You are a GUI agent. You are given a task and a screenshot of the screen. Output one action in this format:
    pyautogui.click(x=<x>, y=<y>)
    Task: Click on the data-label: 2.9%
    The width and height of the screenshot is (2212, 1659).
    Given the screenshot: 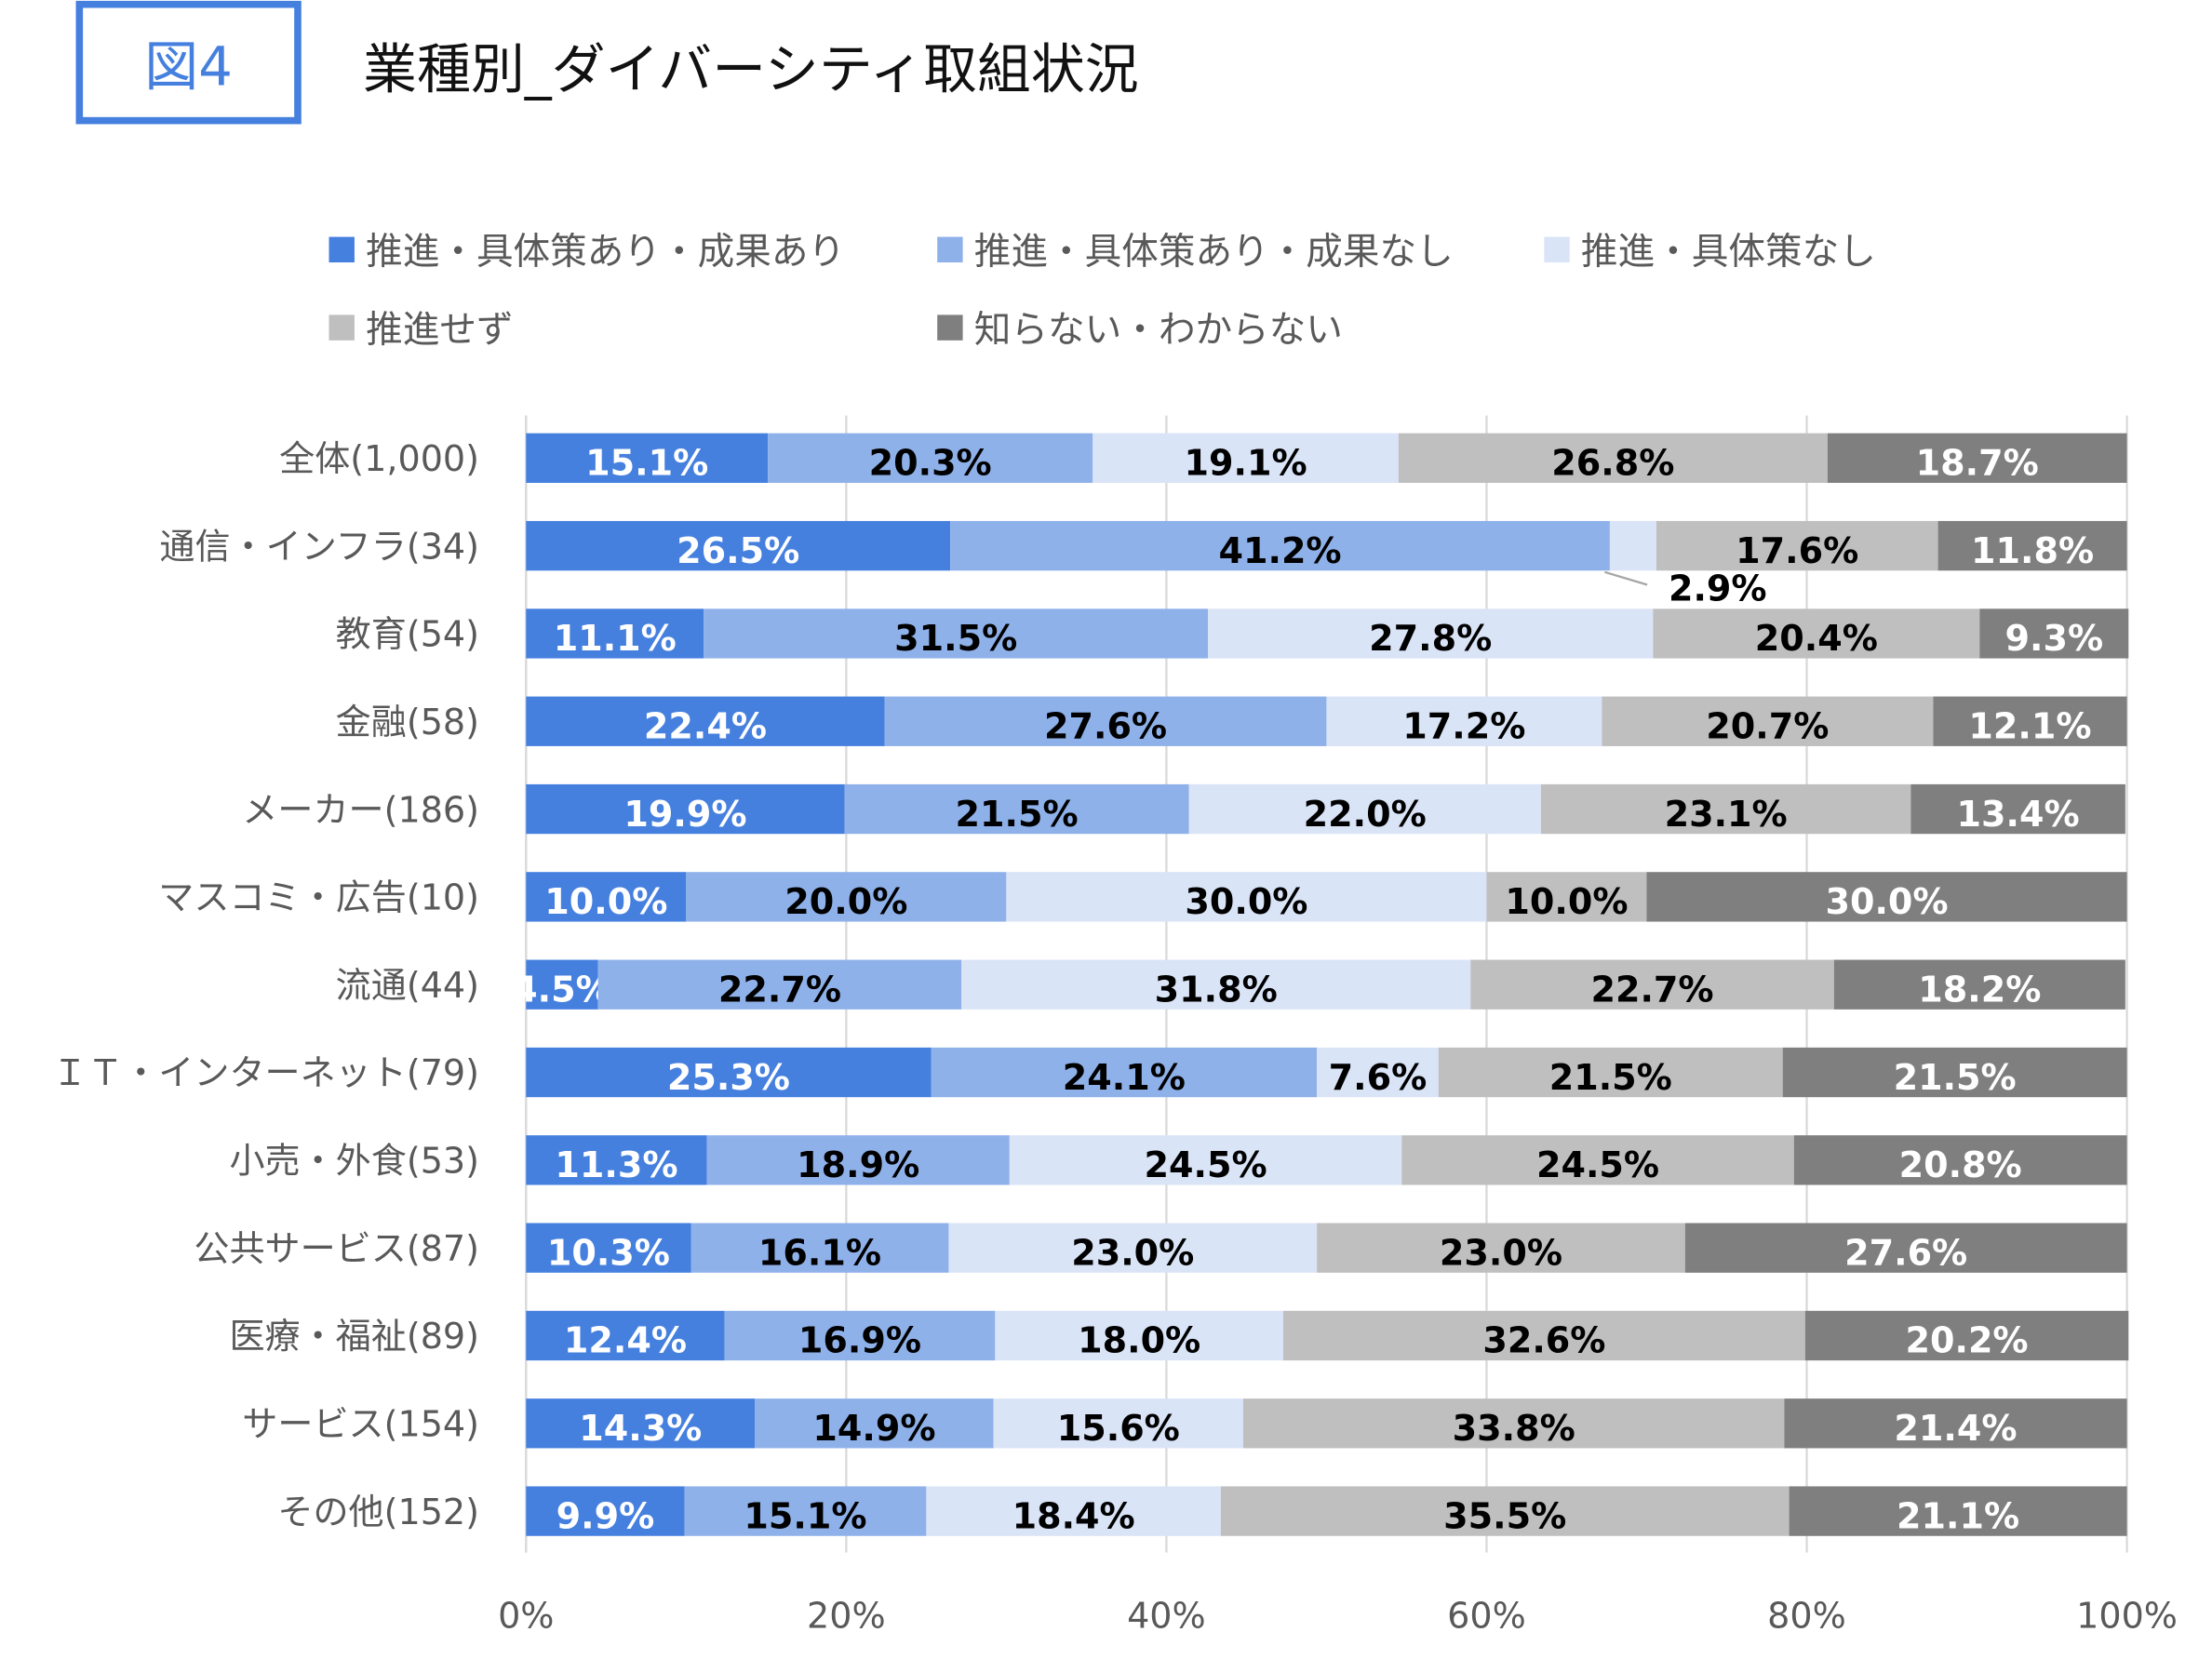 What is the action you would take?
    pyautogui.click(x=1718, y=588)
    